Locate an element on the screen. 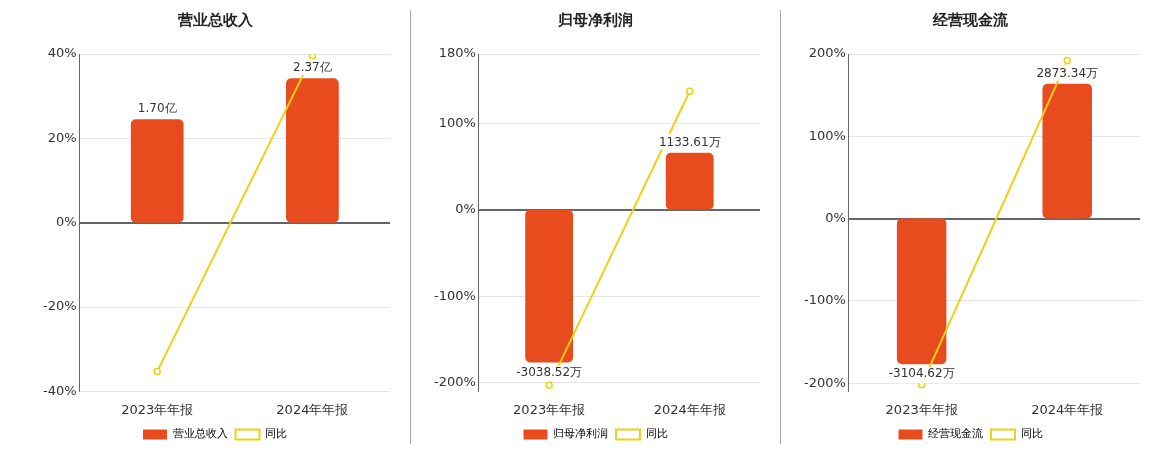 The width and height of the screenshot is (1160, 450). y-tick-label: 200% is located at coordinates (827, 53).